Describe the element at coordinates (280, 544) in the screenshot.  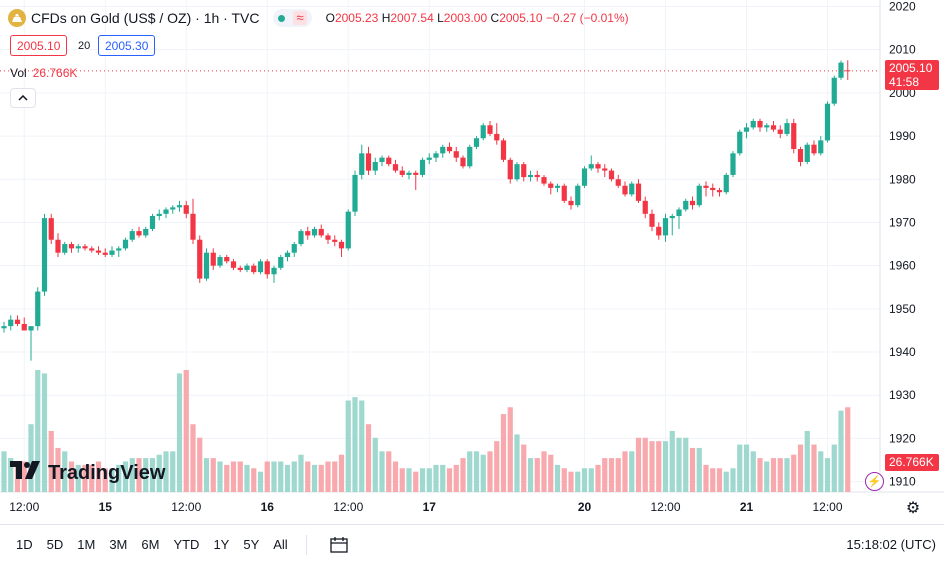
I see `range-all-button: All` at that location.